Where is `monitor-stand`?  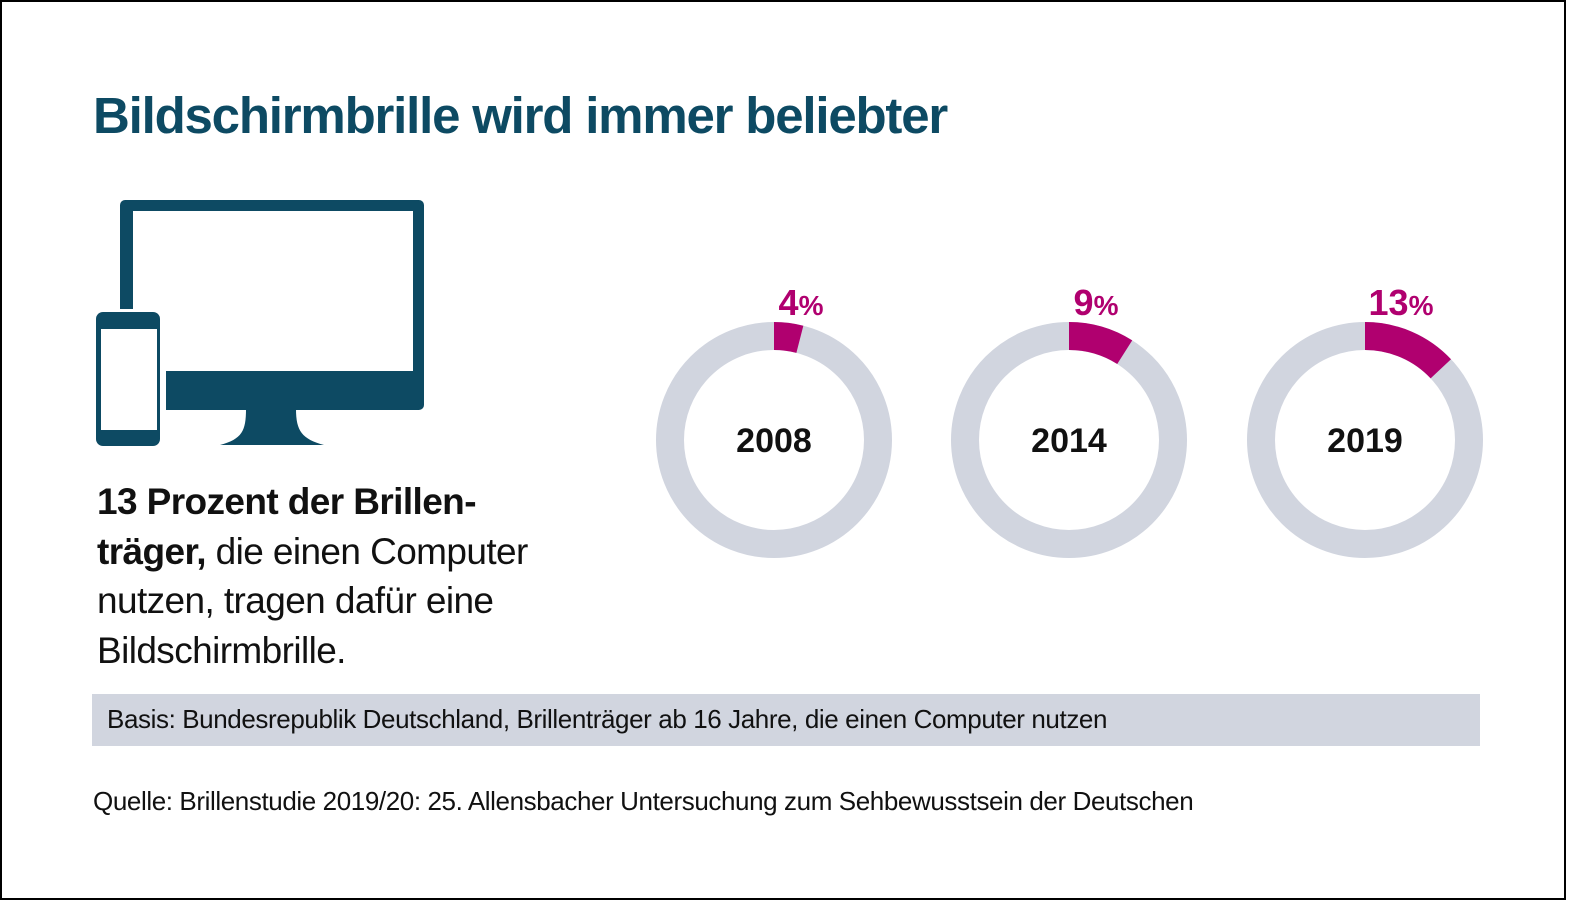
monitor-stand is located at coordinates (272, 427).